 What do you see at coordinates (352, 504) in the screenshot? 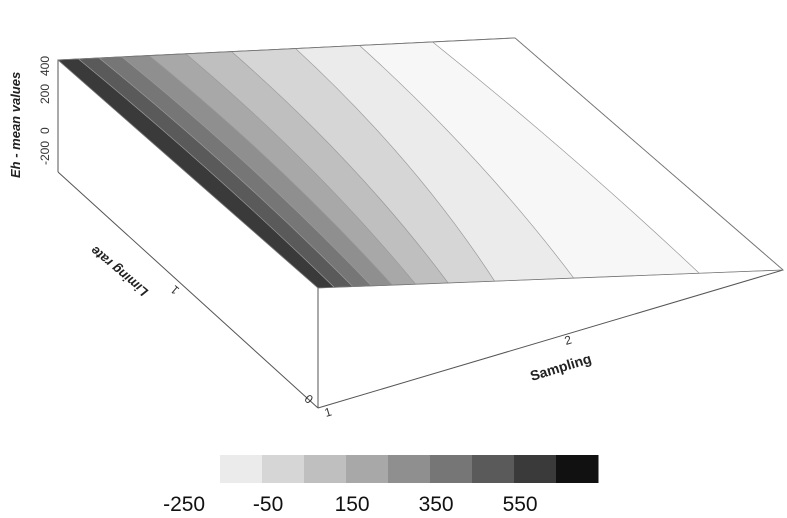
I see `legend-label: 150` at bounding box center [352, 504].